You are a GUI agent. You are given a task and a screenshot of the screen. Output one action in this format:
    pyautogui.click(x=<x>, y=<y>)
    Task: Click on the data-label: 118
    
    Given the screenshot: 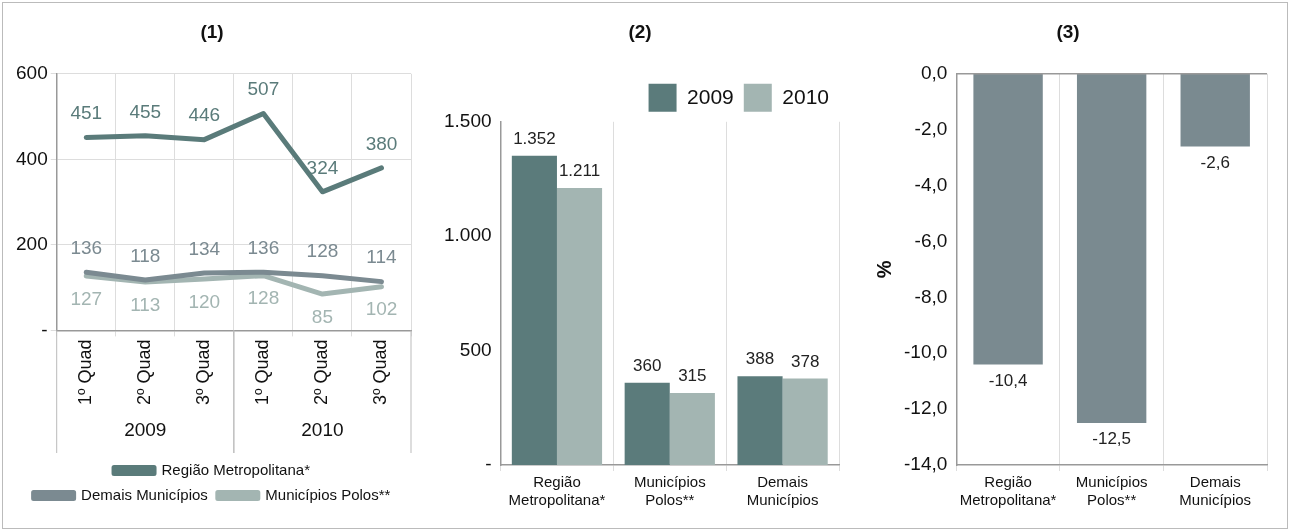 What is the action you would take?
    pyautogui.click(x=145, y=255)
    